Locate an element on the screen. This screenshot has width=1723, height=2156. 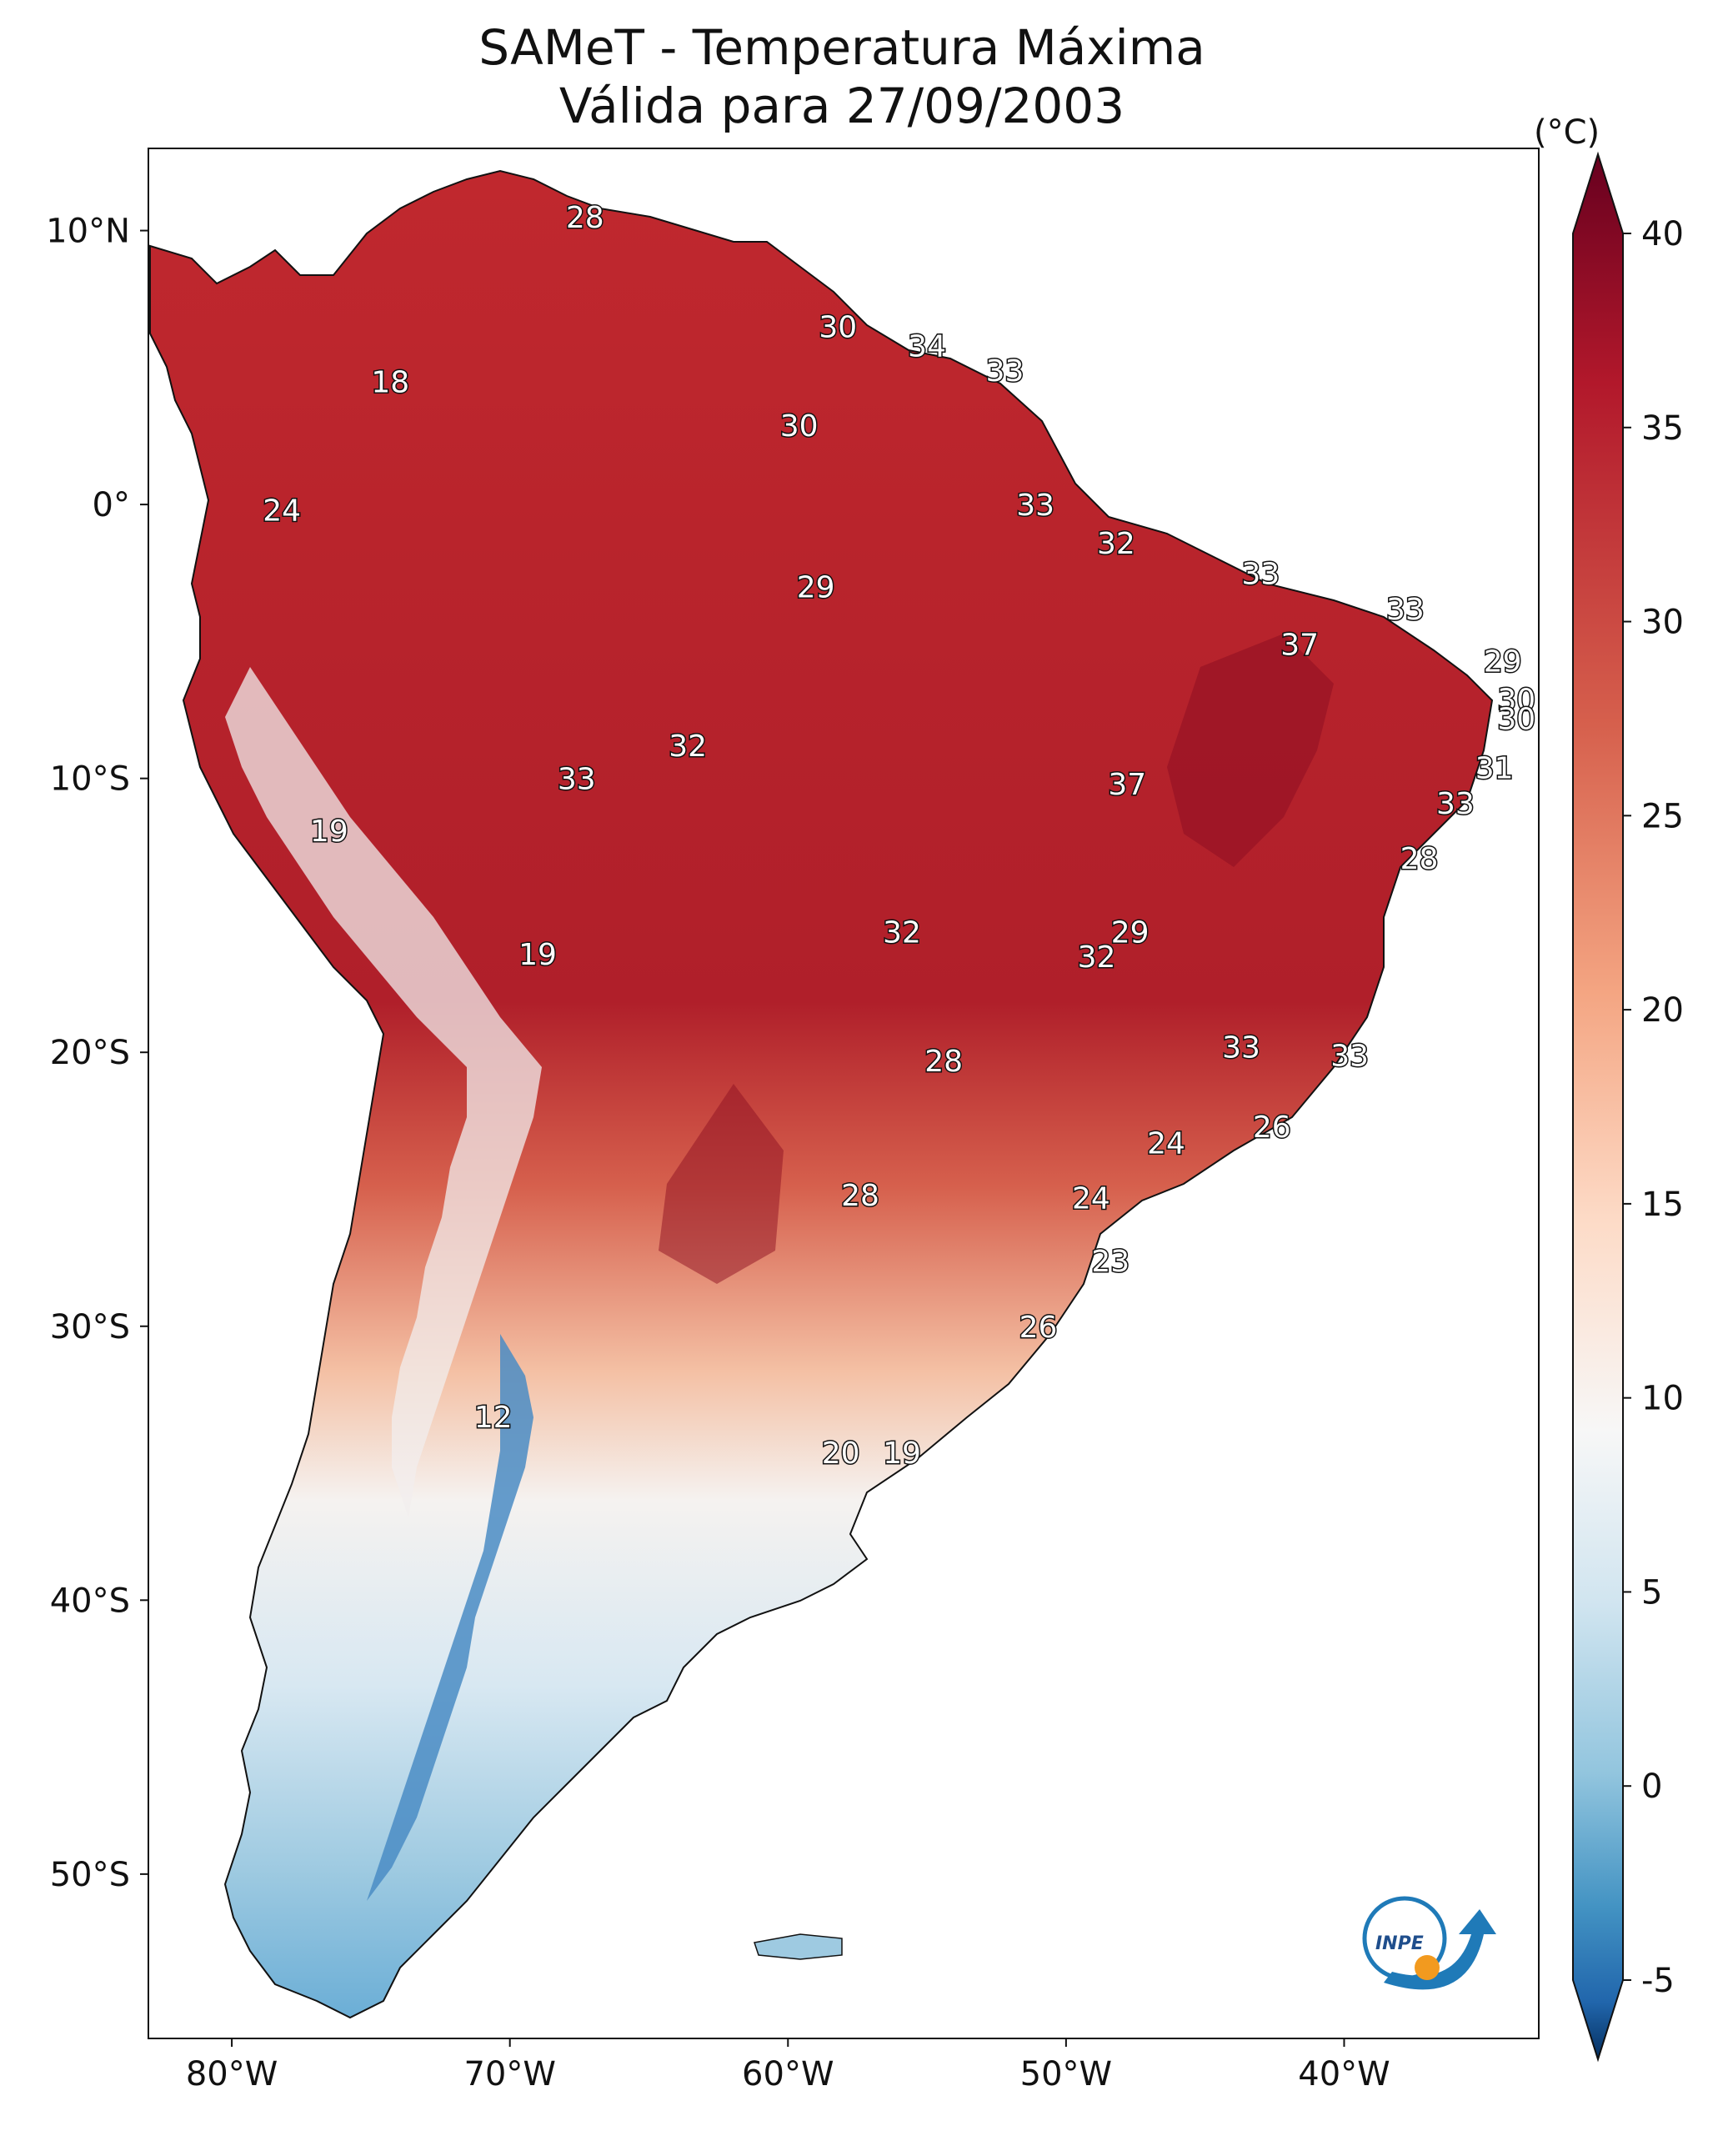
inpe-logo-text: INPE is located at coordinates (1400, 1943).